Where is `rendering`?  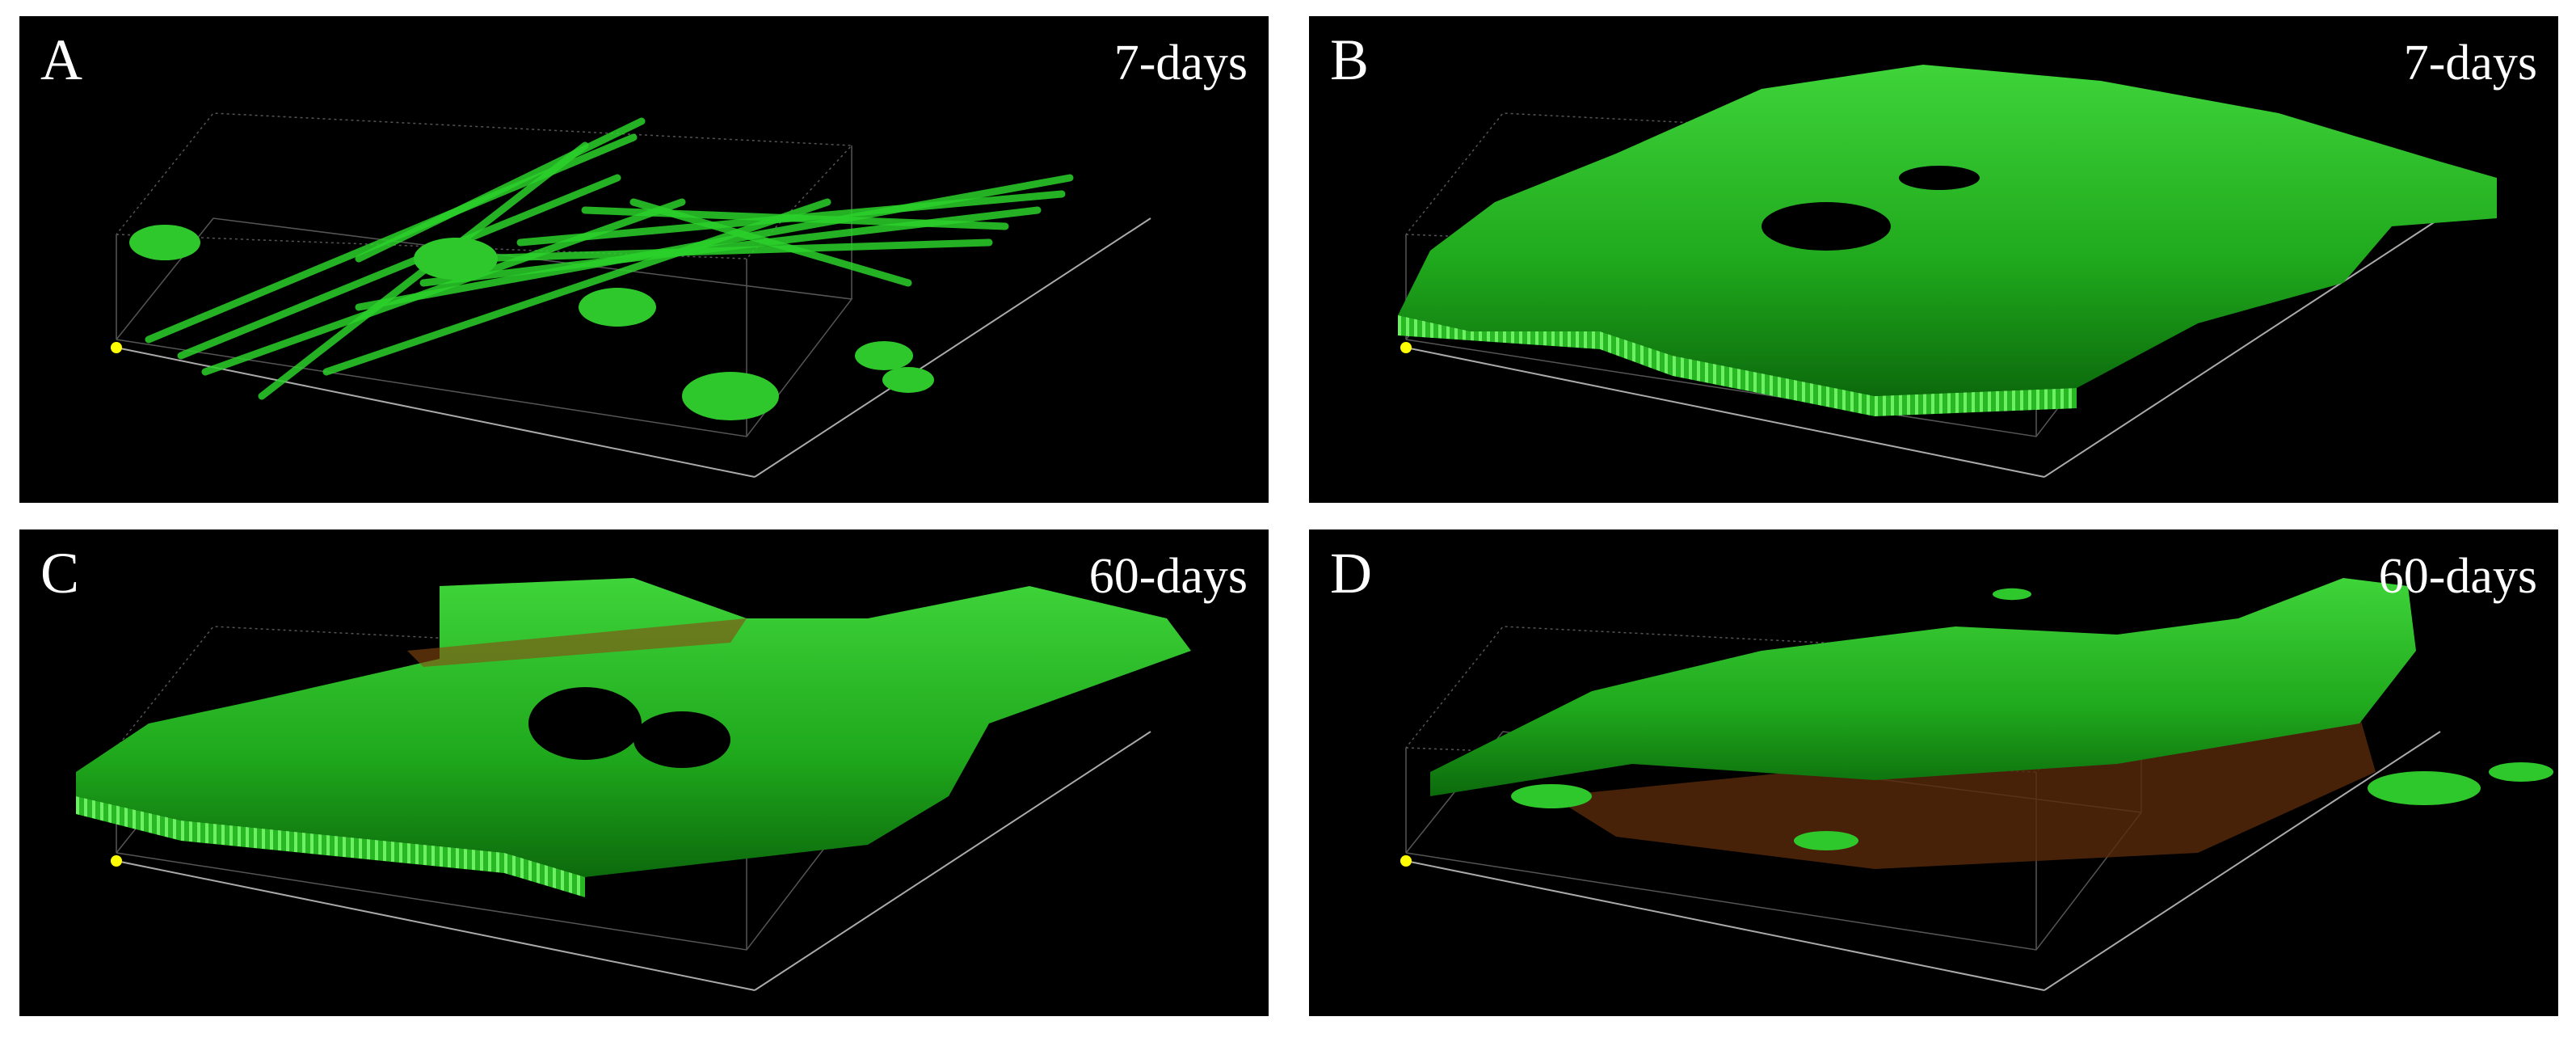
rendering is located at coordinates (631, 295).